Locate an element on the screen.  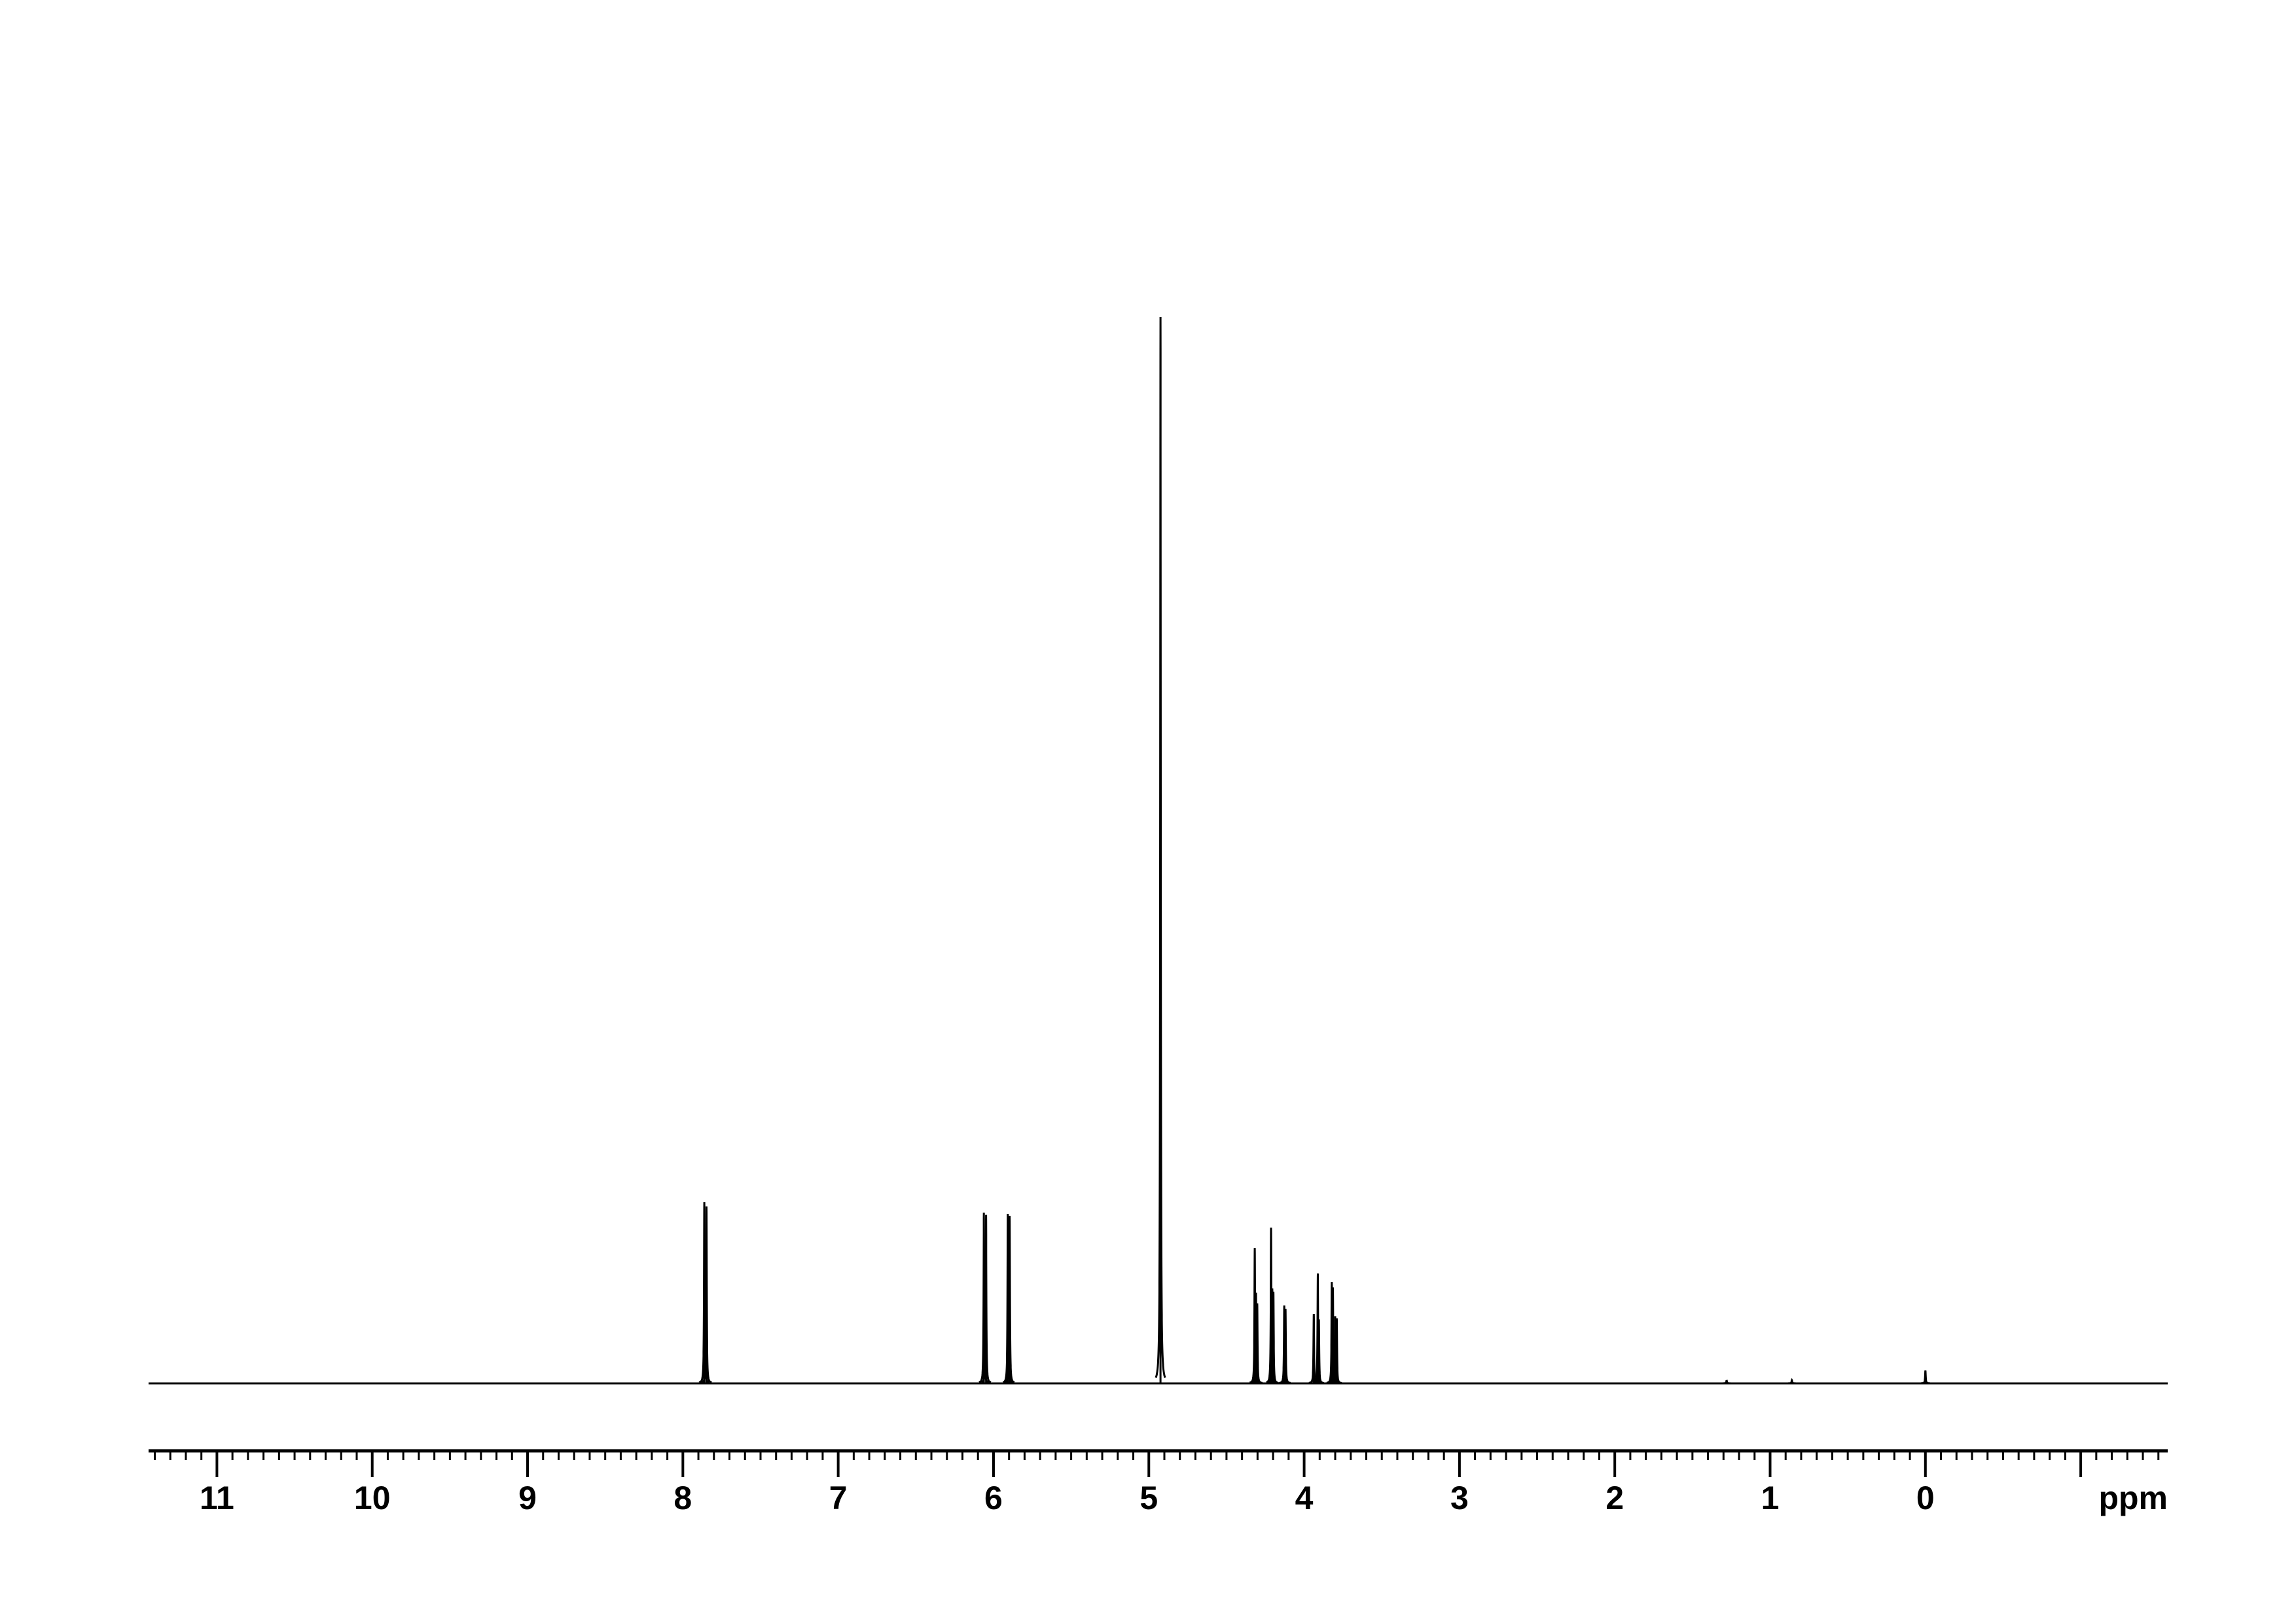
tick-label: 10 is located at coordinates (372, 1498).